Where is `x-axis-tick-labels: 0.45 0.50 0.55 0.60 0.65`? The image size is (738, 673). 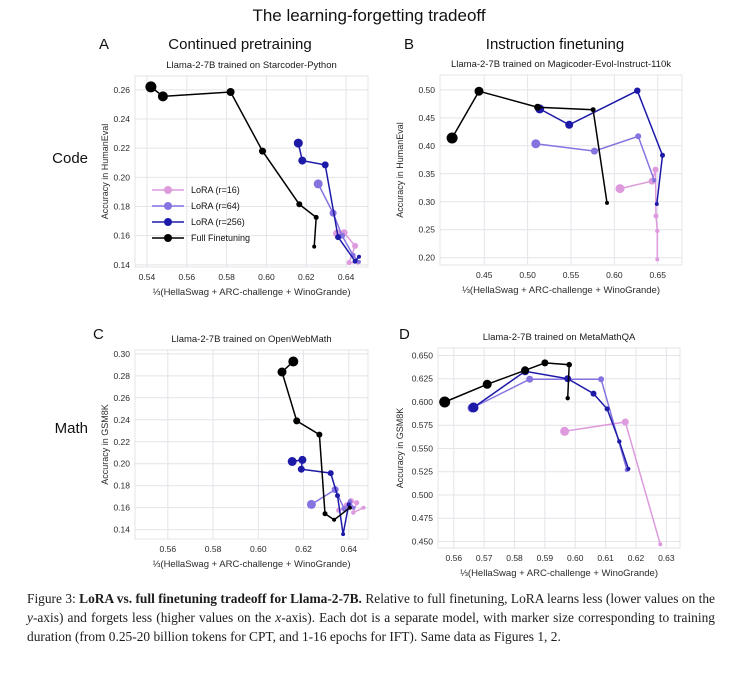
x-axis-tick-labels: 0.45 0.50 0.55 0.60 0.65 is located at coordinates (571, 275).